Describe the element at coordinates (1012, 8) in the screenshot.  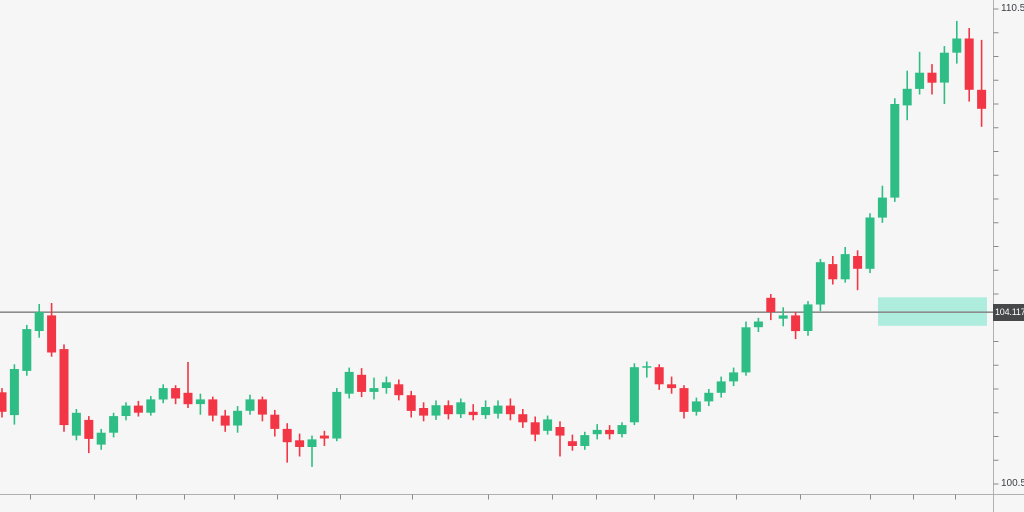
I see `price-axis-label-top: 110.5` at that location.